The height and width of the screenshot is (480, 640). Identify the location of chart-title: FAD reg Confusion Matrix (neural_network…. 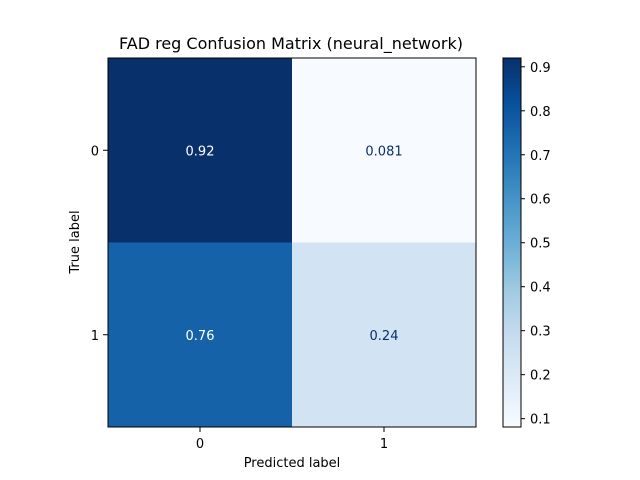
(291, 44).